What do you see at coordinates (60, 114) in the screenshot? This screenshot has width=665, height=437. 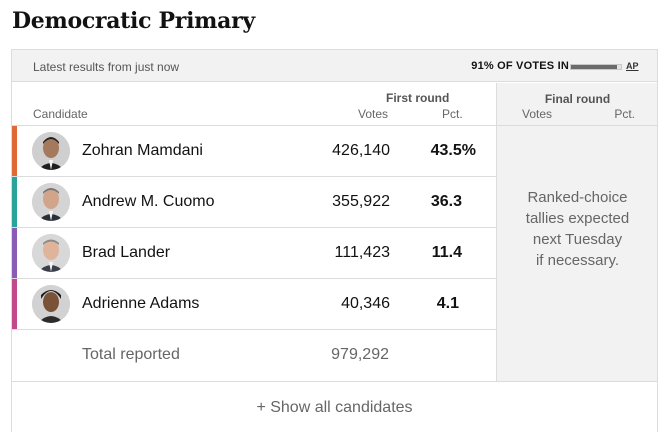 I see `candidate-column-header: Candidate` at bounding box center [60, 114].